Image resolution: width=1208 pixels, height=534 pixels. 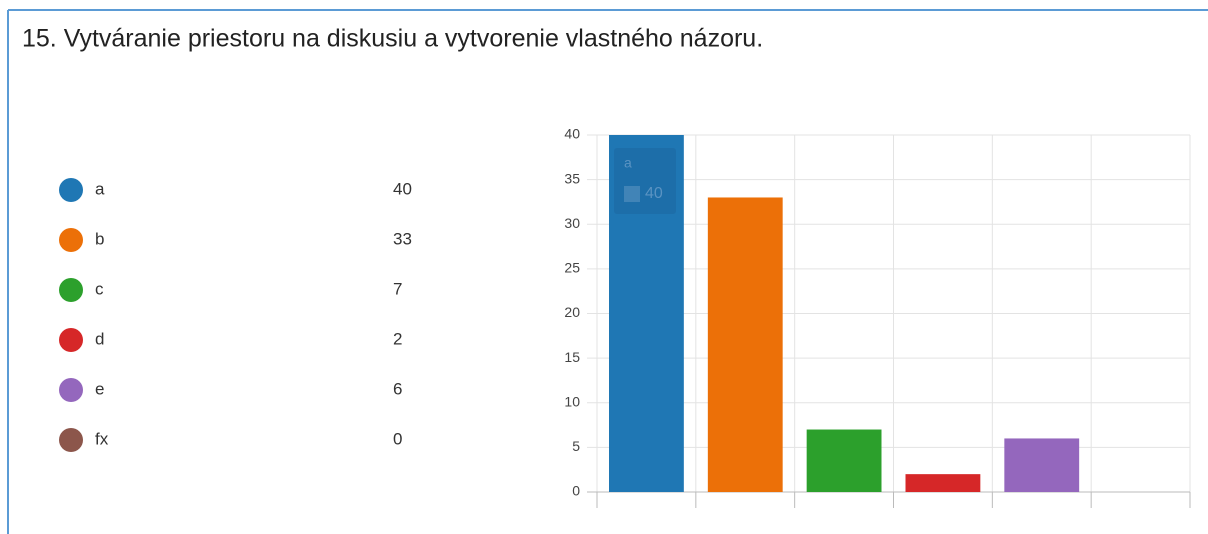 I want to click on legend-label: d, so click(x=99, y=338).